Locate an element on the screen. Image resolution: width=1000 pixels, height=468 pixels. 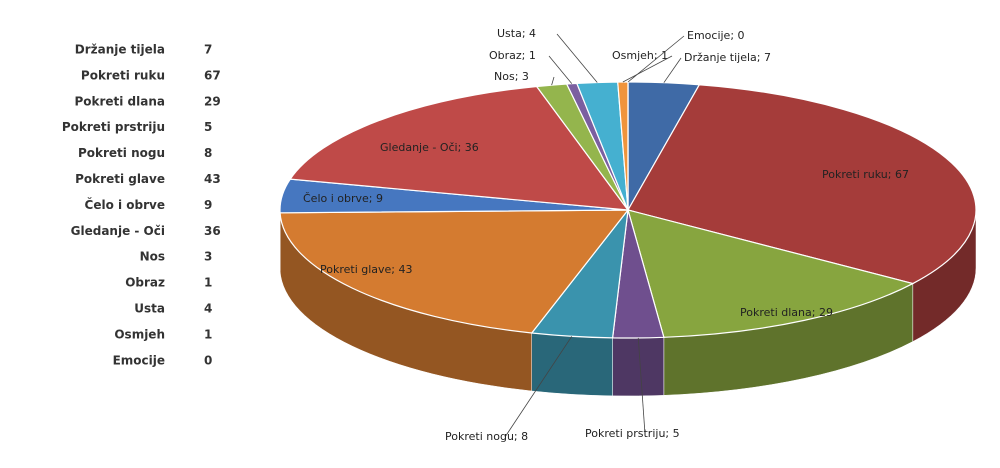
data-label: Osmjeh; 1 is located at coordinates (640, 55).